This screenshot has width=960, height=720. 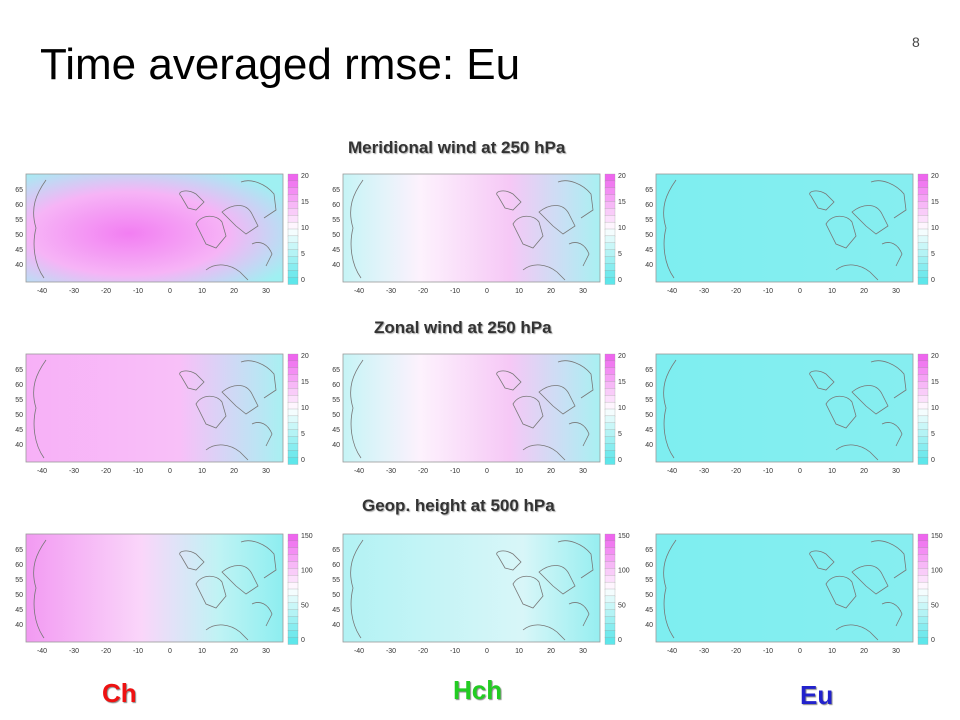 What do you see at coordinates (896, 471) in the screenshot?
I see `longitude-tick-label: 30` at bounding box center [896, 471].